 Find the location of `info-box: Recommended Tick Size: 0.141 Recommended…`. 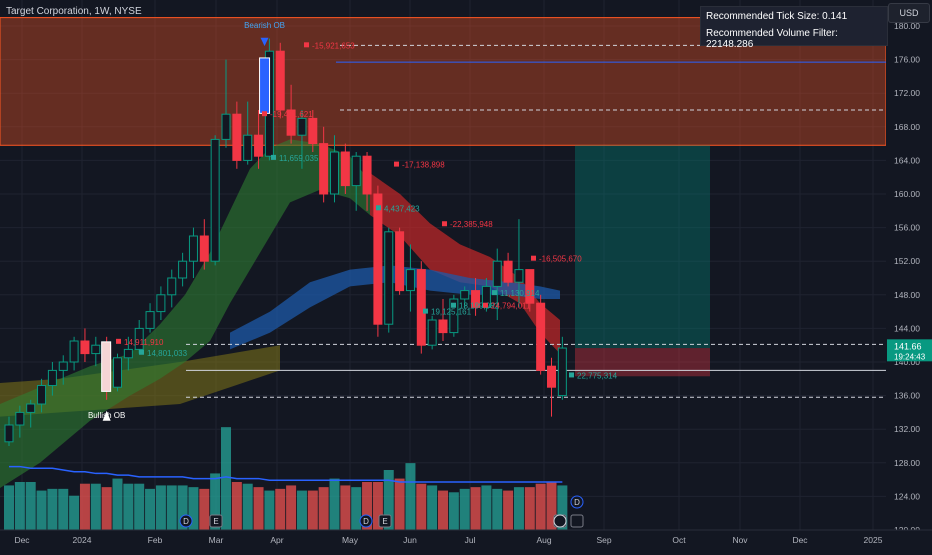

info-box: Recommended Tick Size: 0.141 Recommended… is located at coordinates (794, 28).